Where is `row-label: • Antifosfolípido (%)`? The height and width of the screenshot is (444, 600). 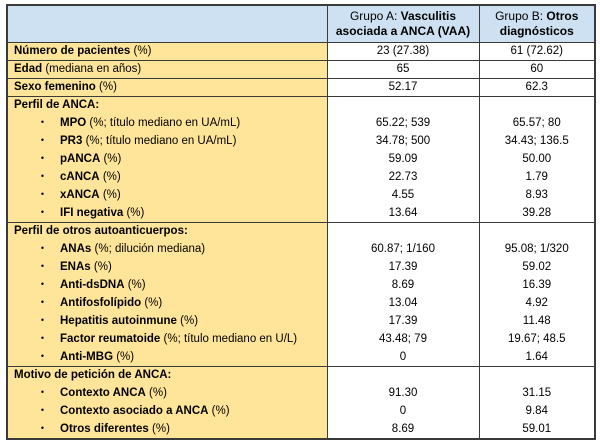
row-label: • Antifosfolípido (%) is located at coordinates (167, 303).